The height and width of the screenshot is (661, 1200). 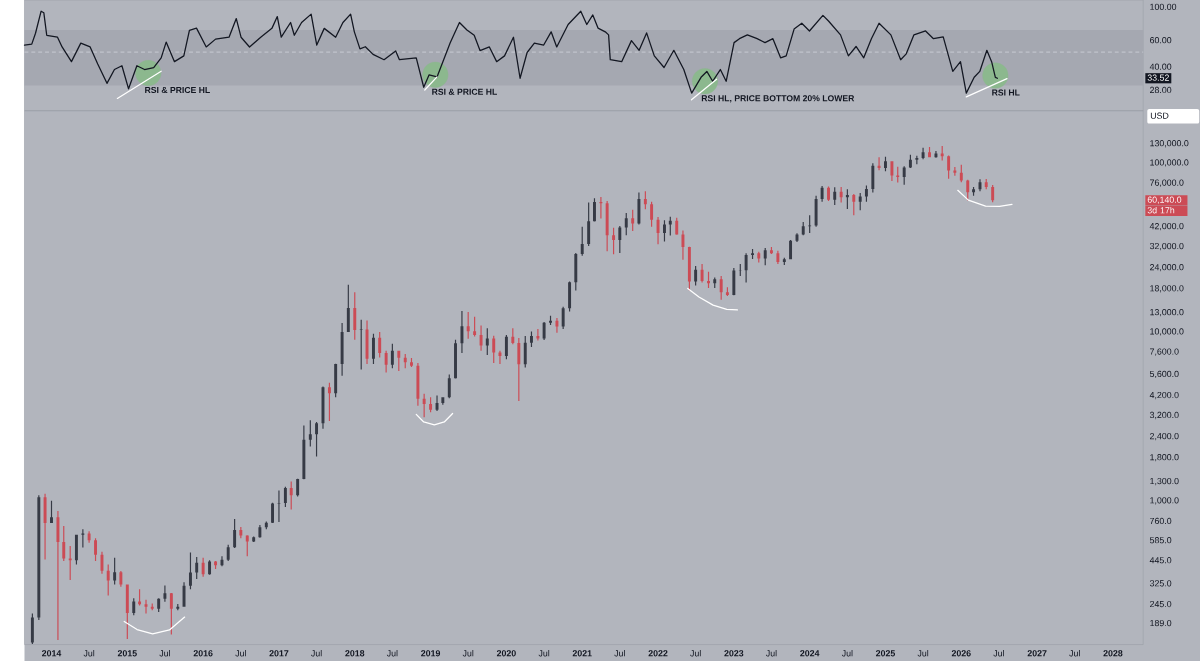 I want to click on y-tick-label: 585.0, so click(x=1160, y=540).